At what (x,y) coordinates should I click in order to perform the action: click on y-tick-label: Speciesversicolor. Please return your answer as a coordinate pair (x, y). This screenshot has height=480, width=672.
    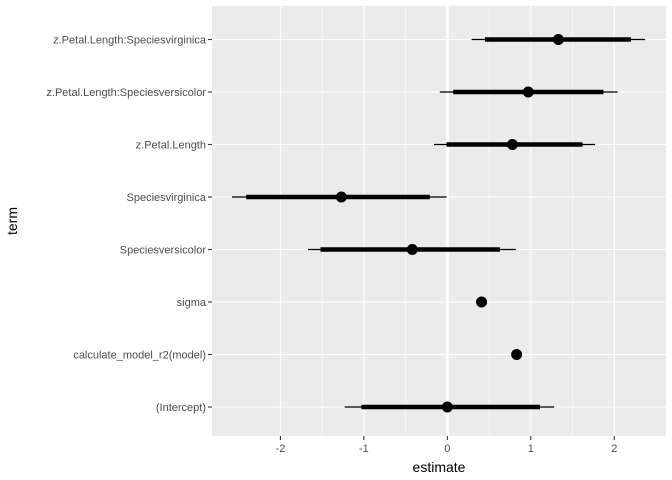
    Looking at the image, I should click on (163, 251).